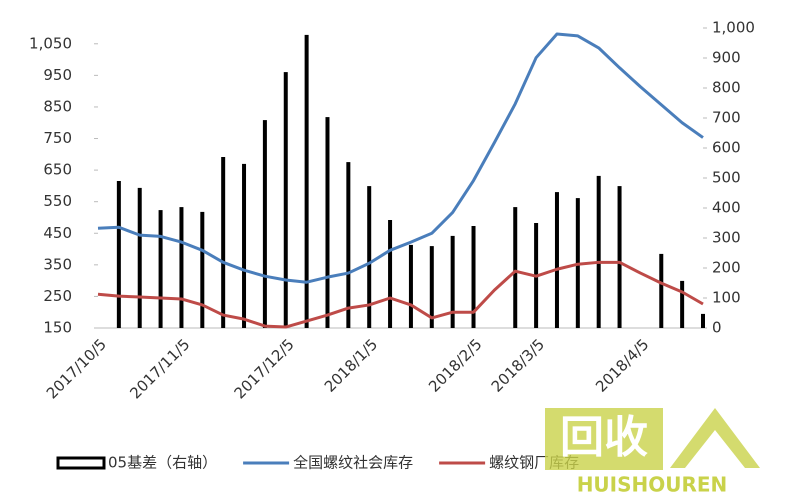  What do you see at coordinates (57, 75) in the screenshot?
I see `y-tick-label: 950` at bounding box center [57, 75].